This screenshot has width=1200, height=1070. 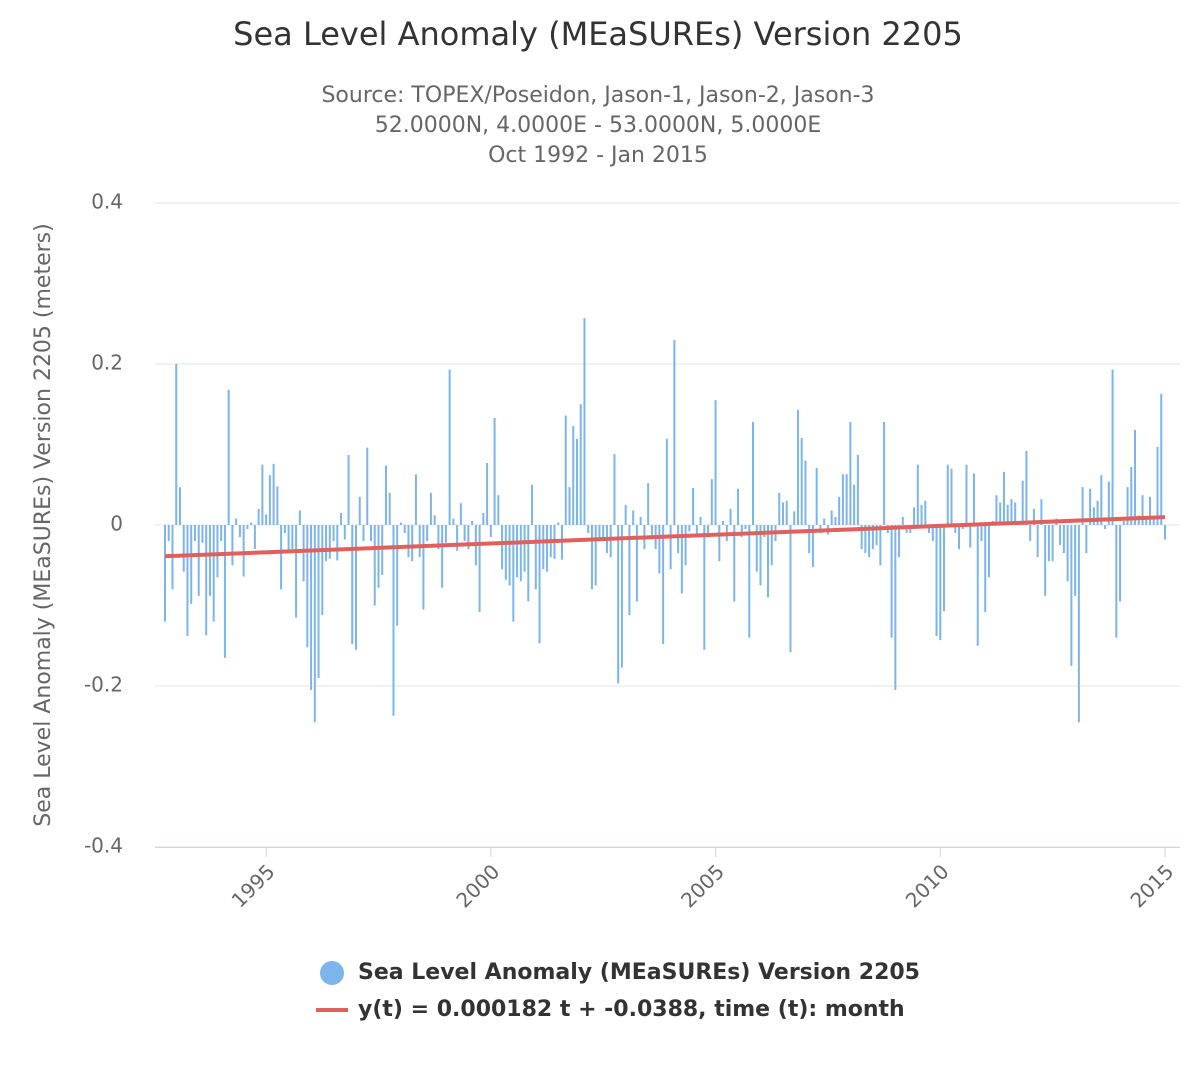 What do you see at coordinates (598, 125) in the screenshot?
I see `subtitle: 52.0000N, 4.0000E - 53.0000N, 5.0000E` at bounding box center [598, 125].